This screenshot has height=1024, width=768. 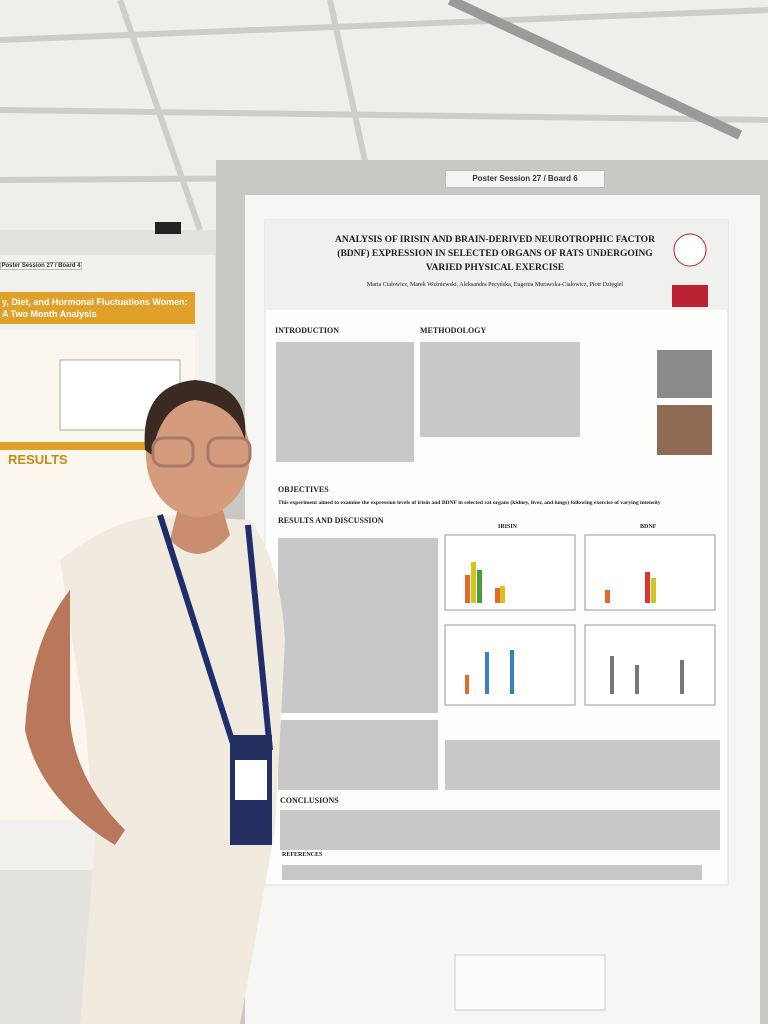 What do you see at coordinates (251, 780) in the screenshot?
I see `badge-card` at bounding box center [251, 780].